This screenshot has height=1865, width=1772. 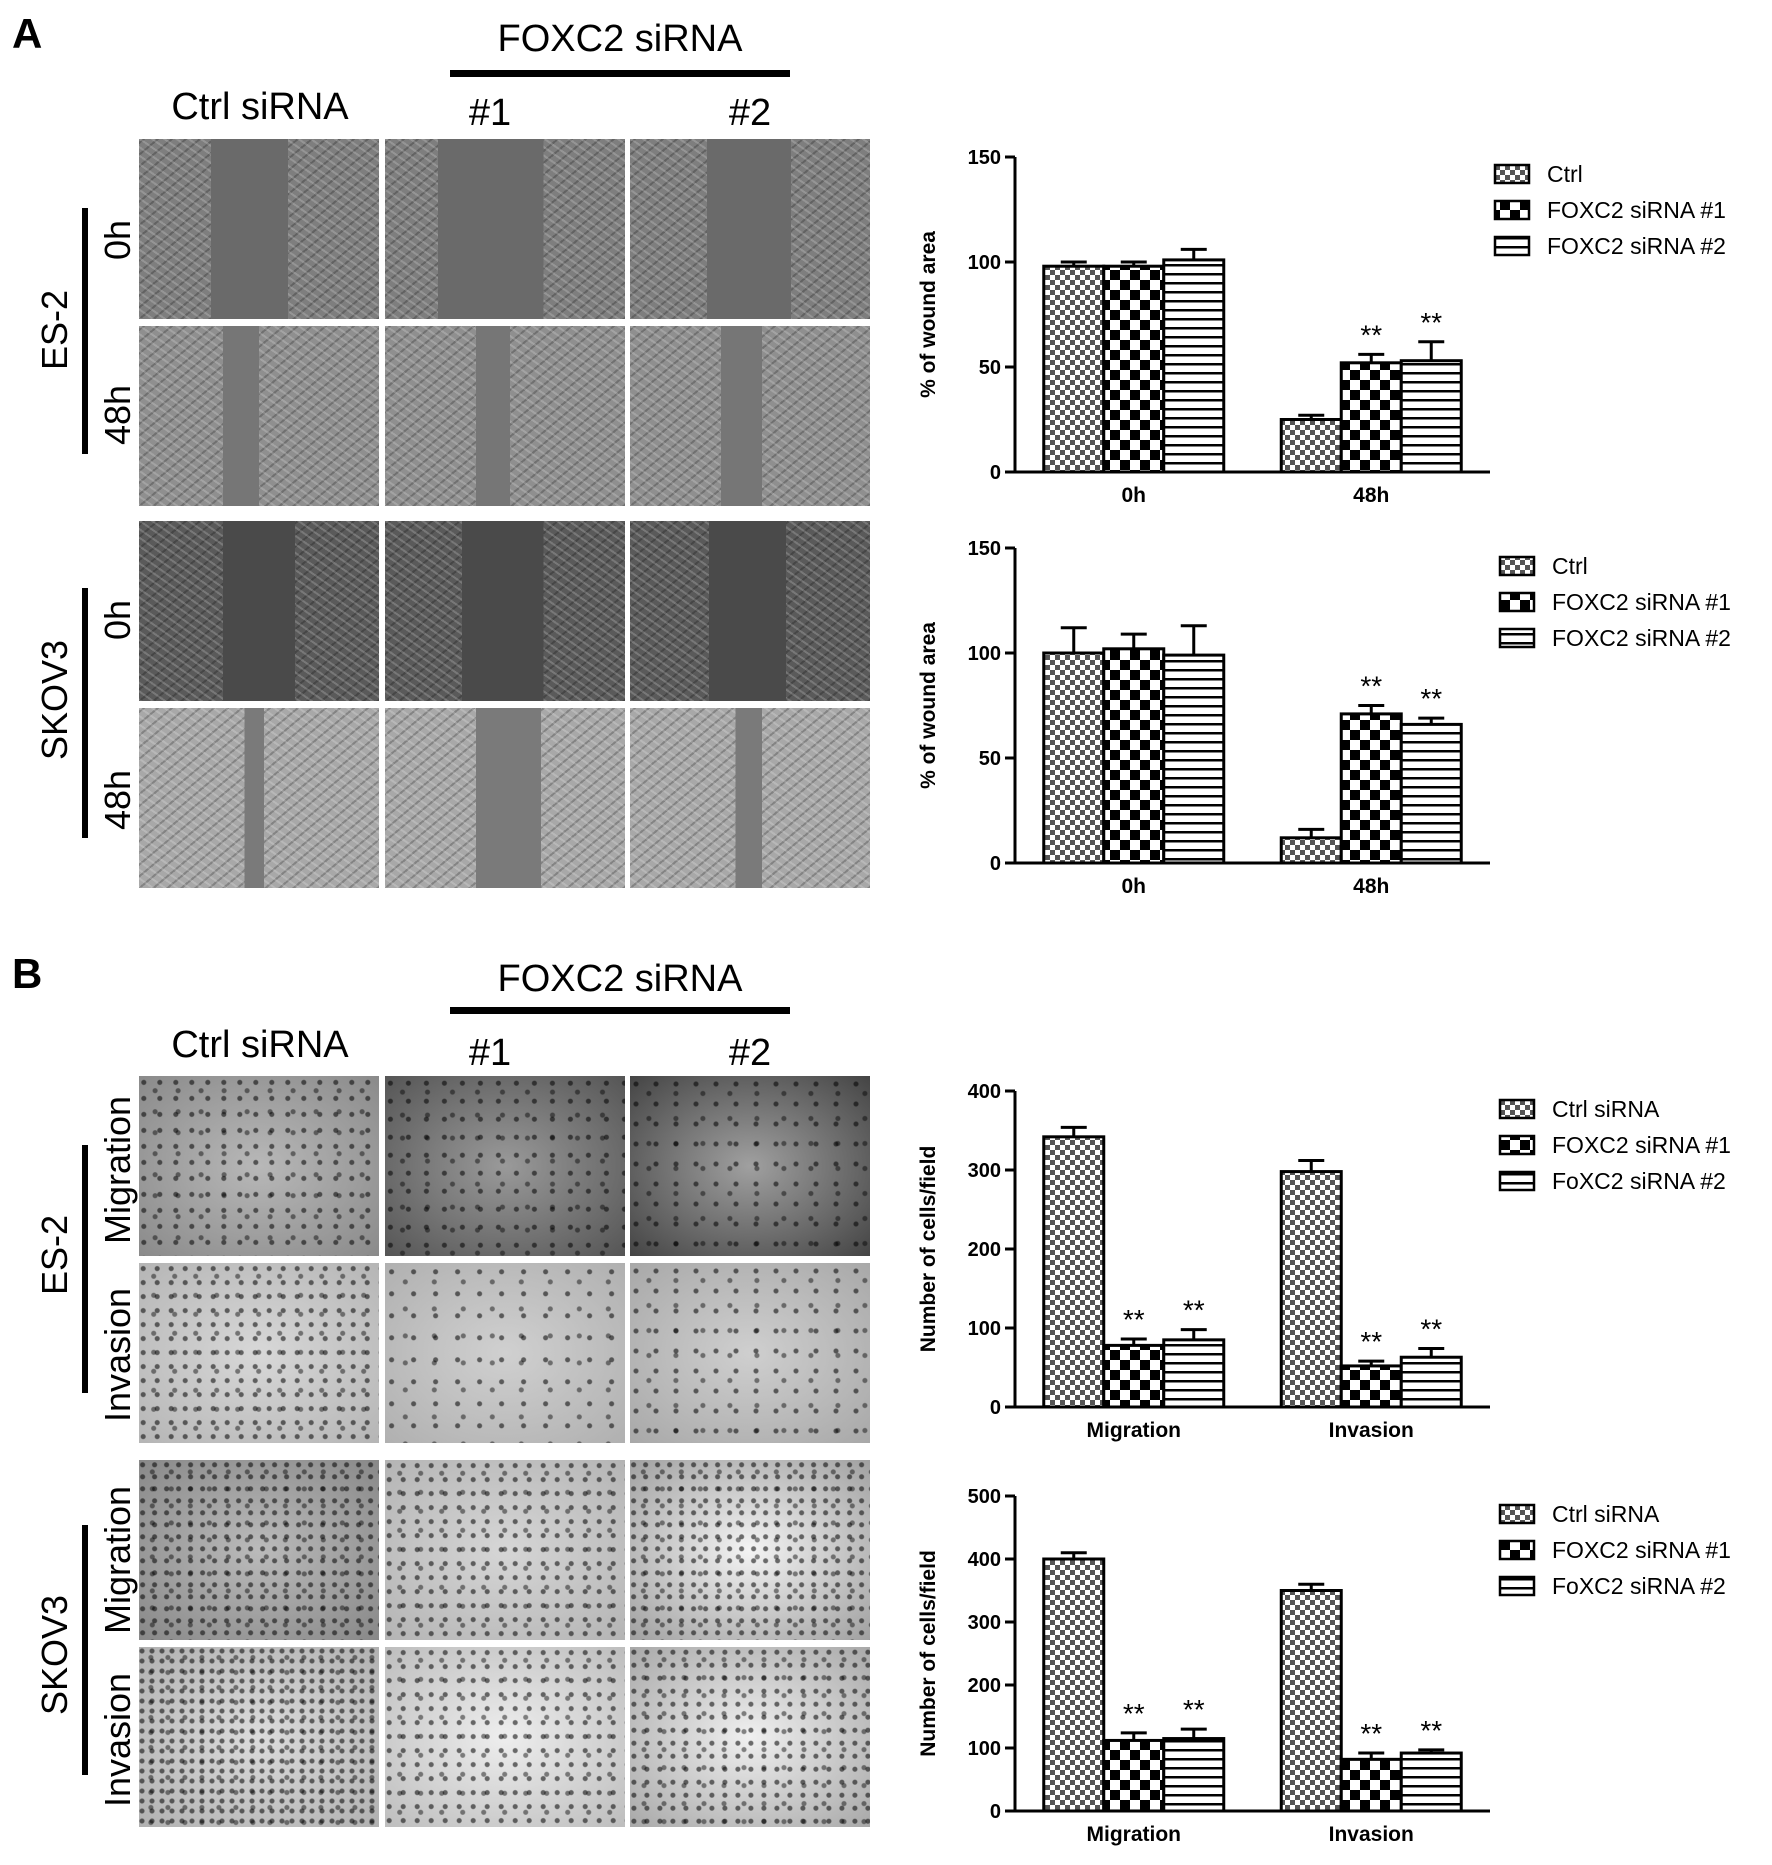 What do you see at coordinates (1641, 1550) in the screenshot?
I see `chart4-legend-label-2: FOXC2 siRNA #1` at bounding box center [1641, 1550].